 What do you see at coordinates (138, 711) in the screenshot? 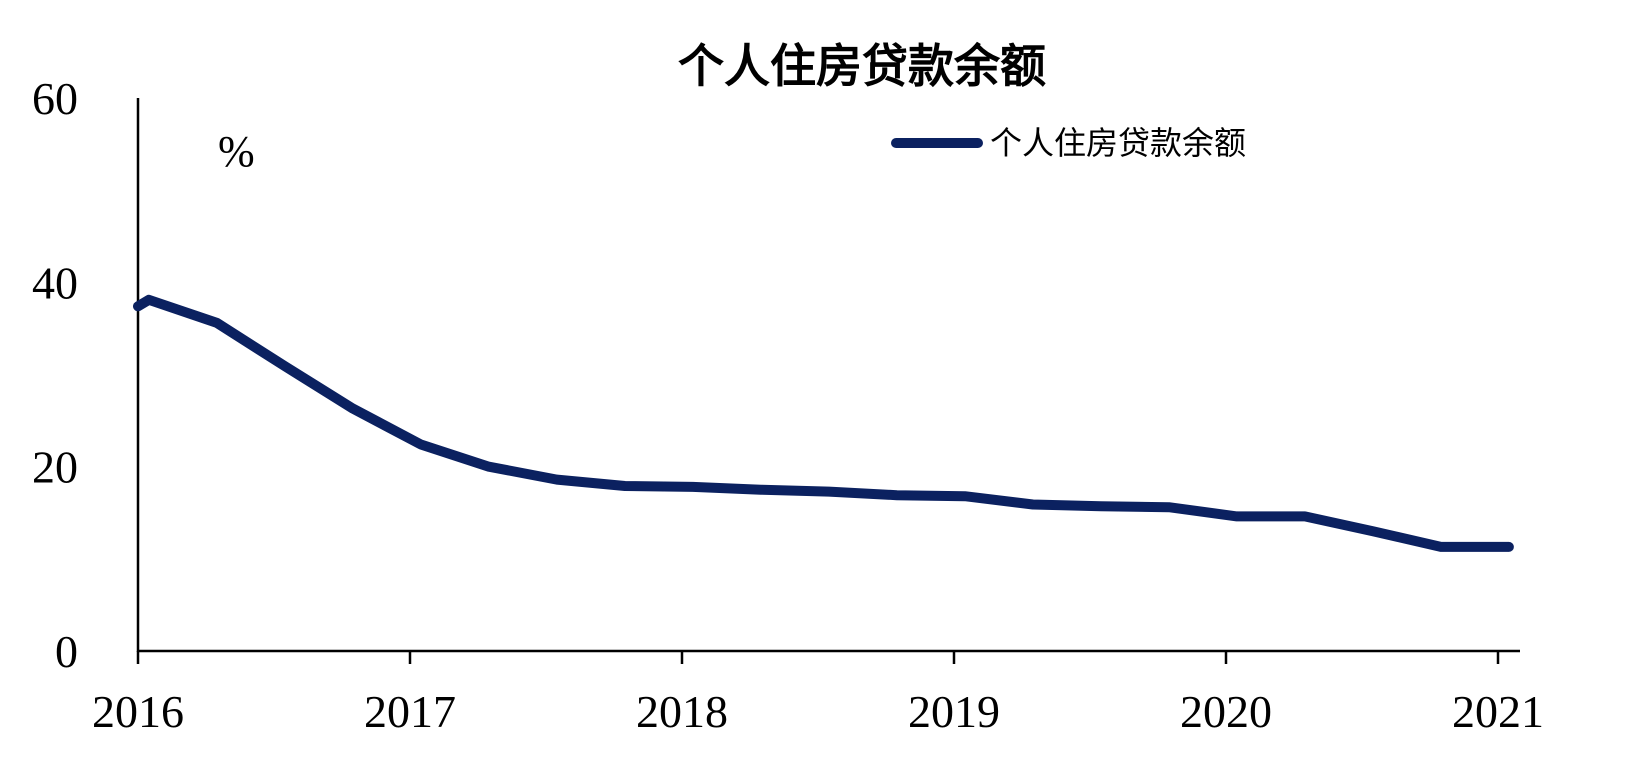
I see `x-tick-label: 2016` at bounding box center [138, 711].